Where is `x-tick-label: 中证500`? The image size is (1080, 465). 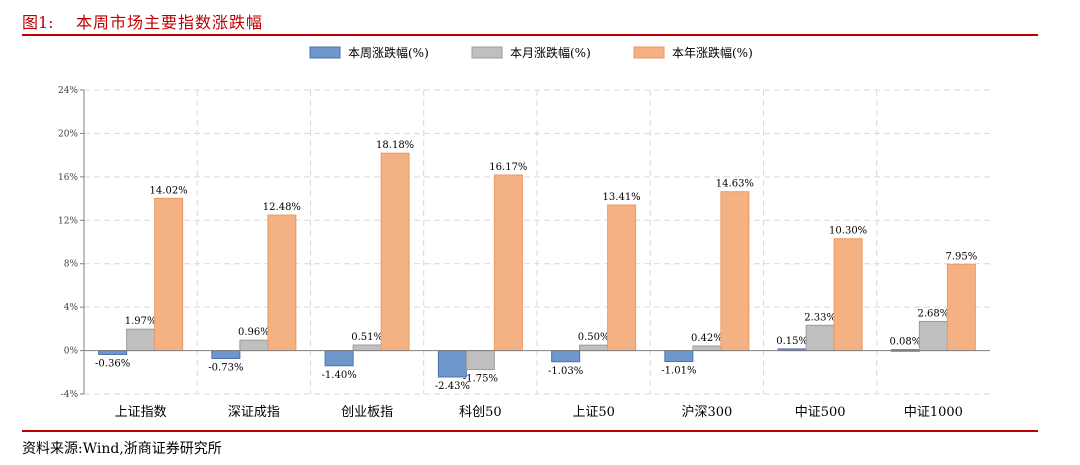 x-tick-label: 中证500 is located at coordinates (820, 412).